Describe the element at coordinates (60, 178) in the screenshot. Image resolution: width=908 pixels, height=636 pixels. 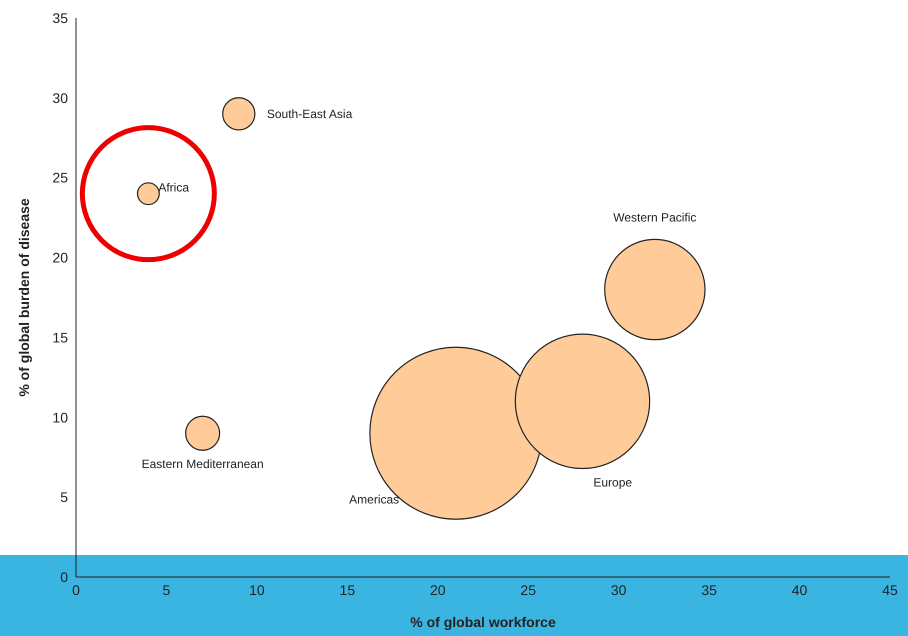
I see `y-tick-label: 25` at that location.